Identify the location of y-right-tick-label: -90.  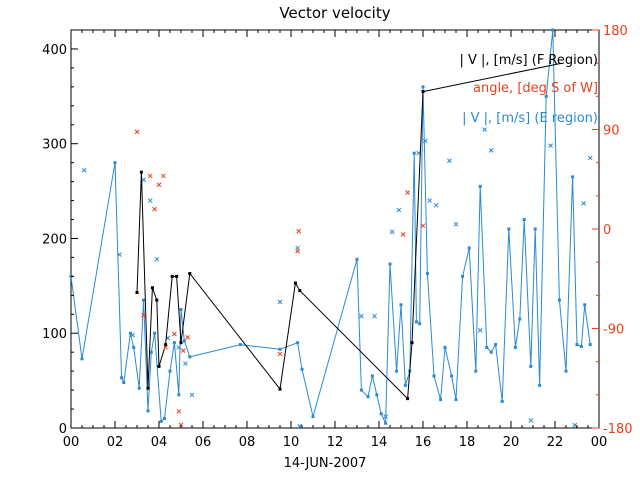
(613, 330).